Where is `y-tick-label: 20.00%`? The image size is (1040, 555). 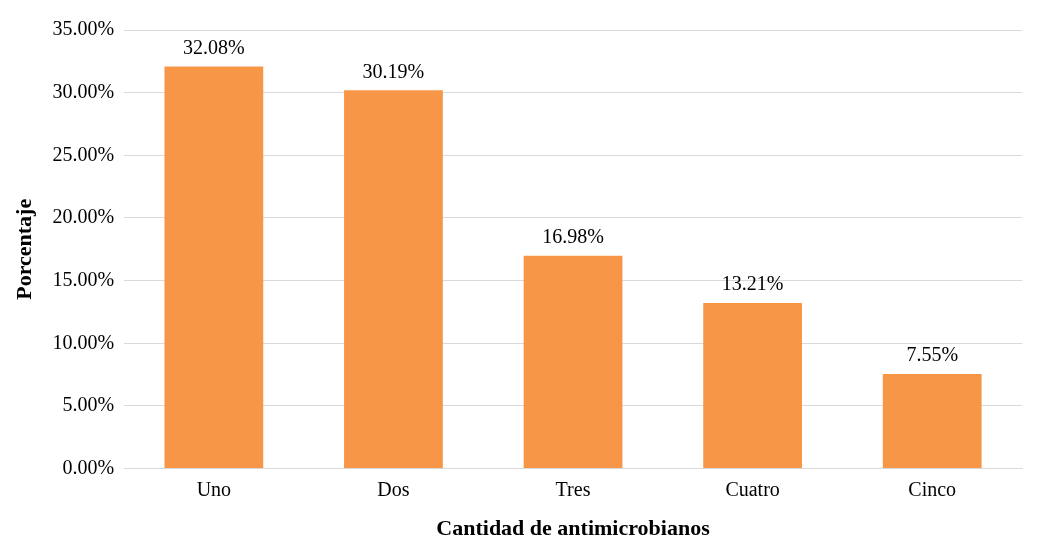
y-tick-label: 20.00% is located at coordinates (83, 216).